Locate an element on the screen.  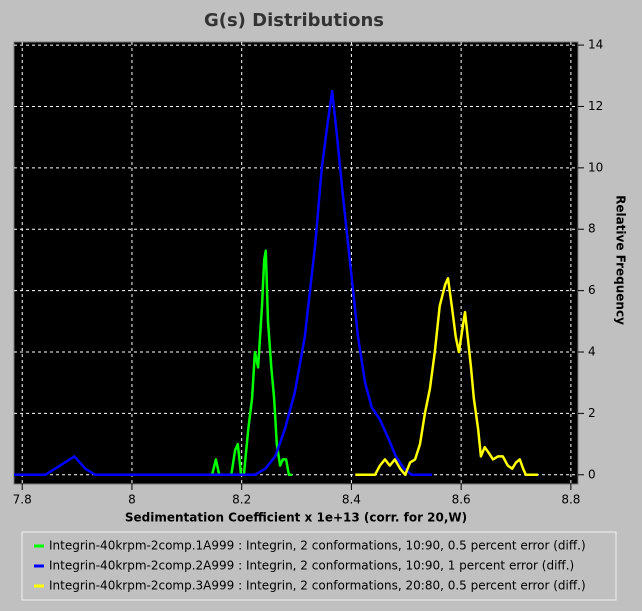
x-tick-label: 8.6 is located at coordinates (461, 500).